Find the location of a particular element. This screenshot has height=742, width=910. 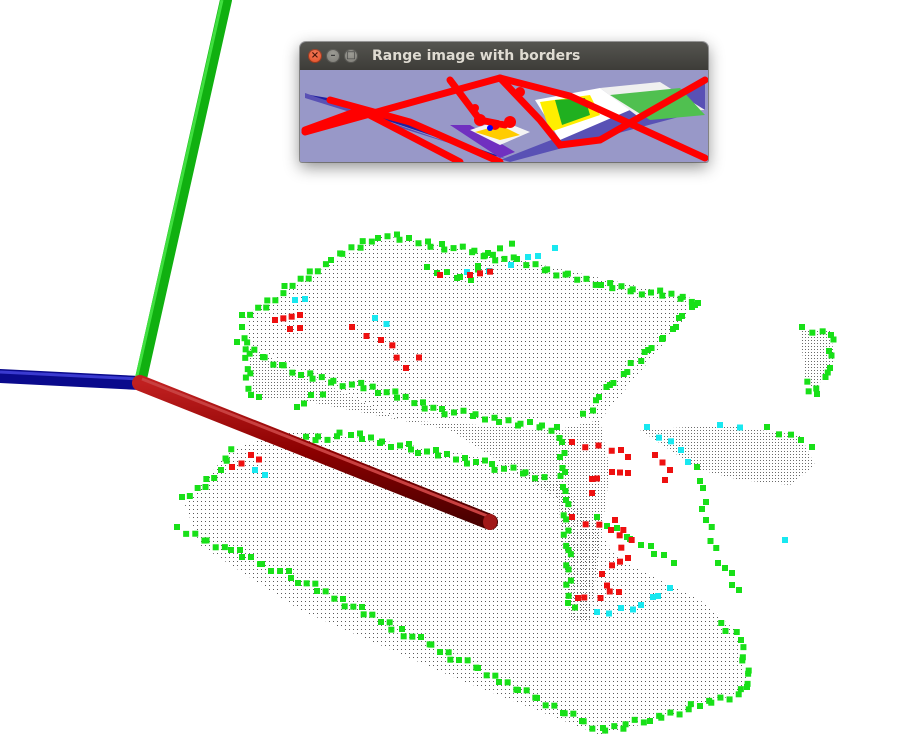

chair-surface is located at coordinates (727, 455).